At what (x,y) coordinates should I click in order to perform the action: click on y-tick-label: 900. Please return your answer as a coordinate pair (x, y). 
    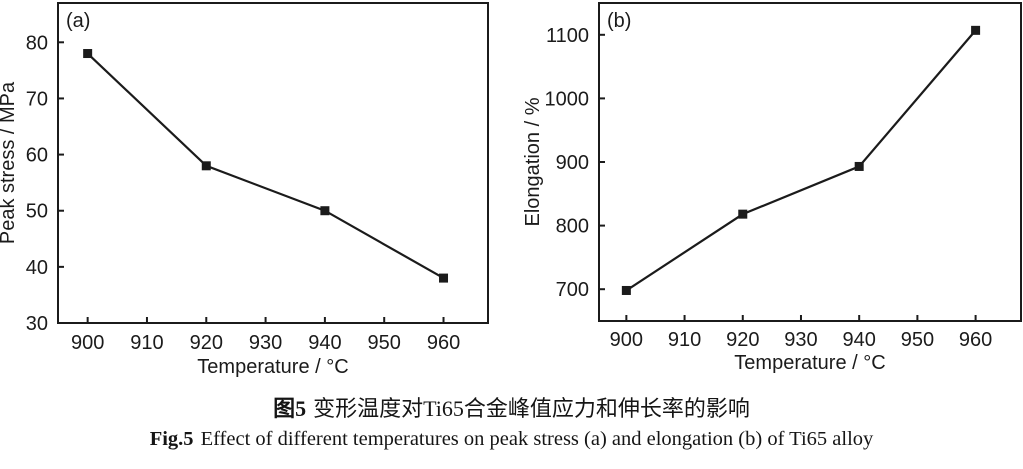
    Looking at the image, I should click on (572, 163).